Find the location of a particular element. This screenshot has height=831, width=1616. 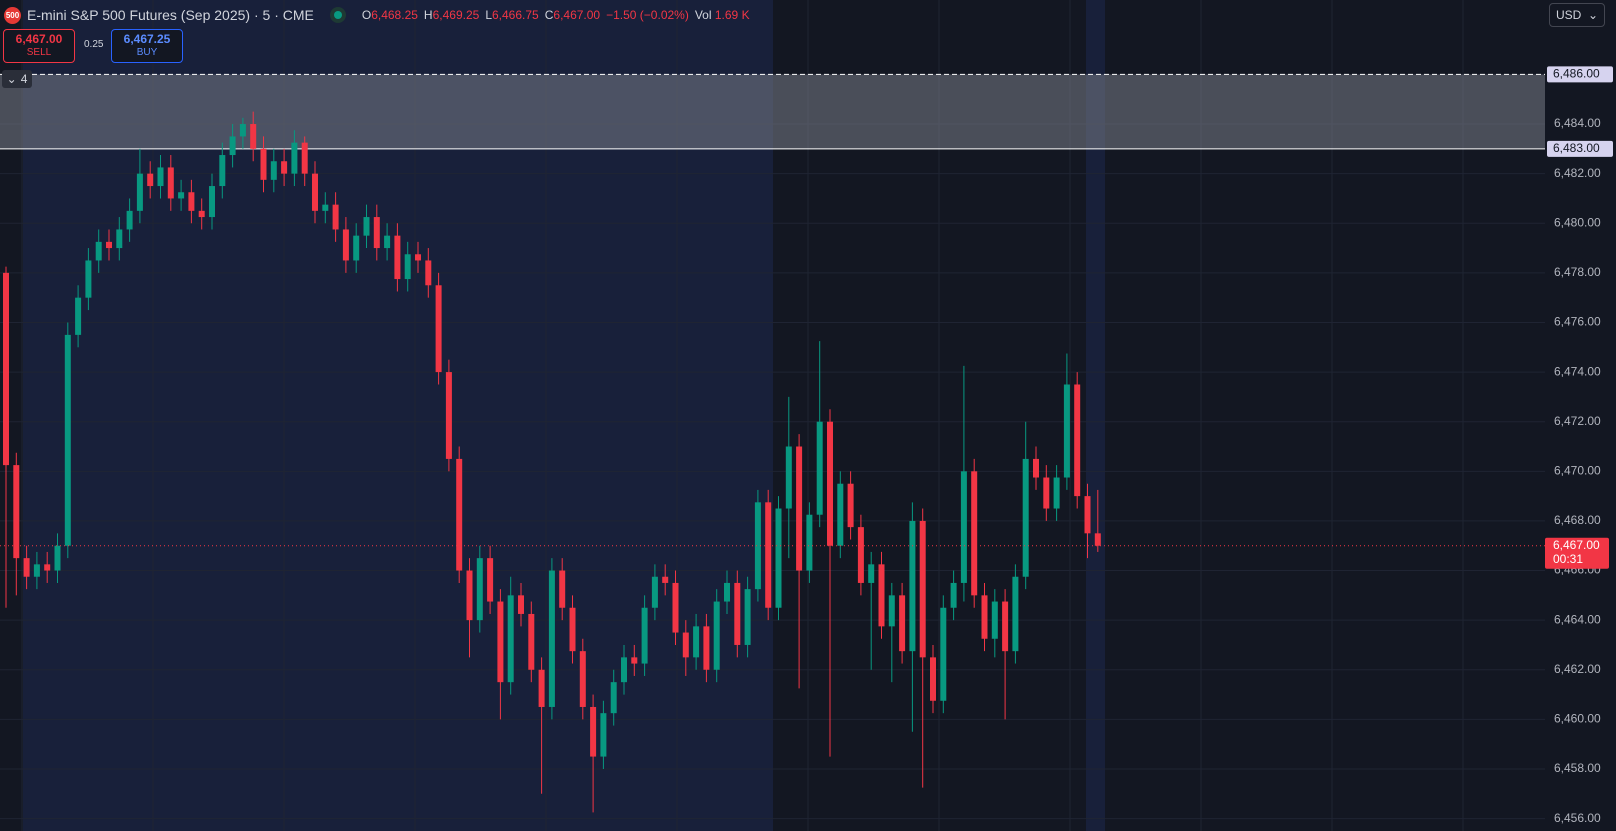

y-tick-label: 6,476.00 is located at coordinates (1577, 322).